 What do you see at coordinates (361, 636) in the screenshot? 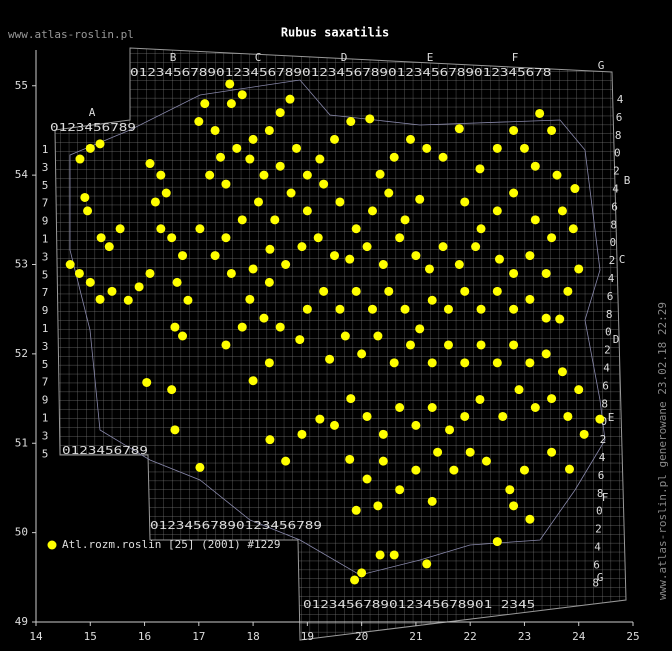
I see `x-tick-label: 20` at bounding box center [361, 636].